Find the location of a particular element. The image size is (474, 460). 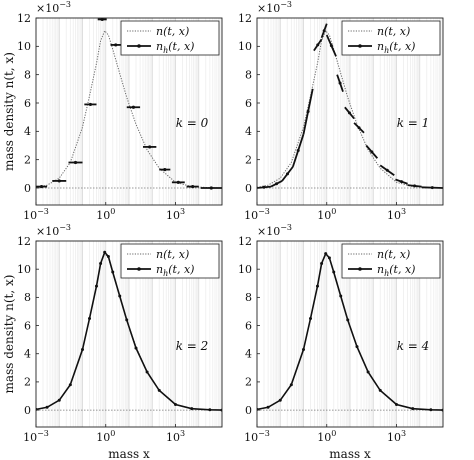

panel-label: k = 1 is located at coordinates (413, 123).